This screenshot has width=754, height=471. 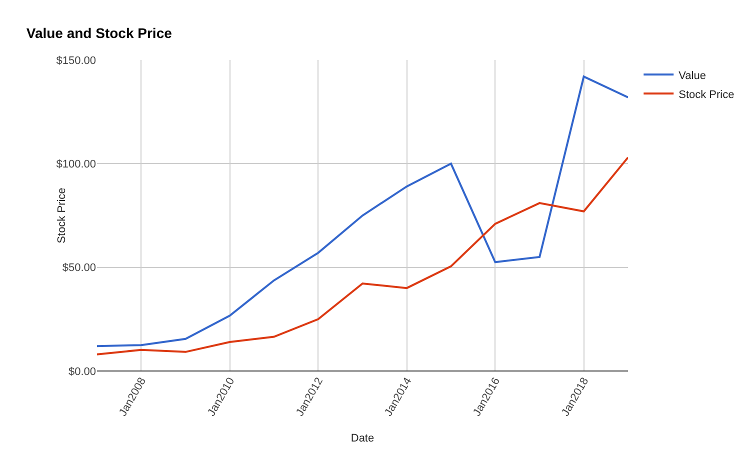 I want to click on legend-label: Stock Price, so click(x=706, y=94).